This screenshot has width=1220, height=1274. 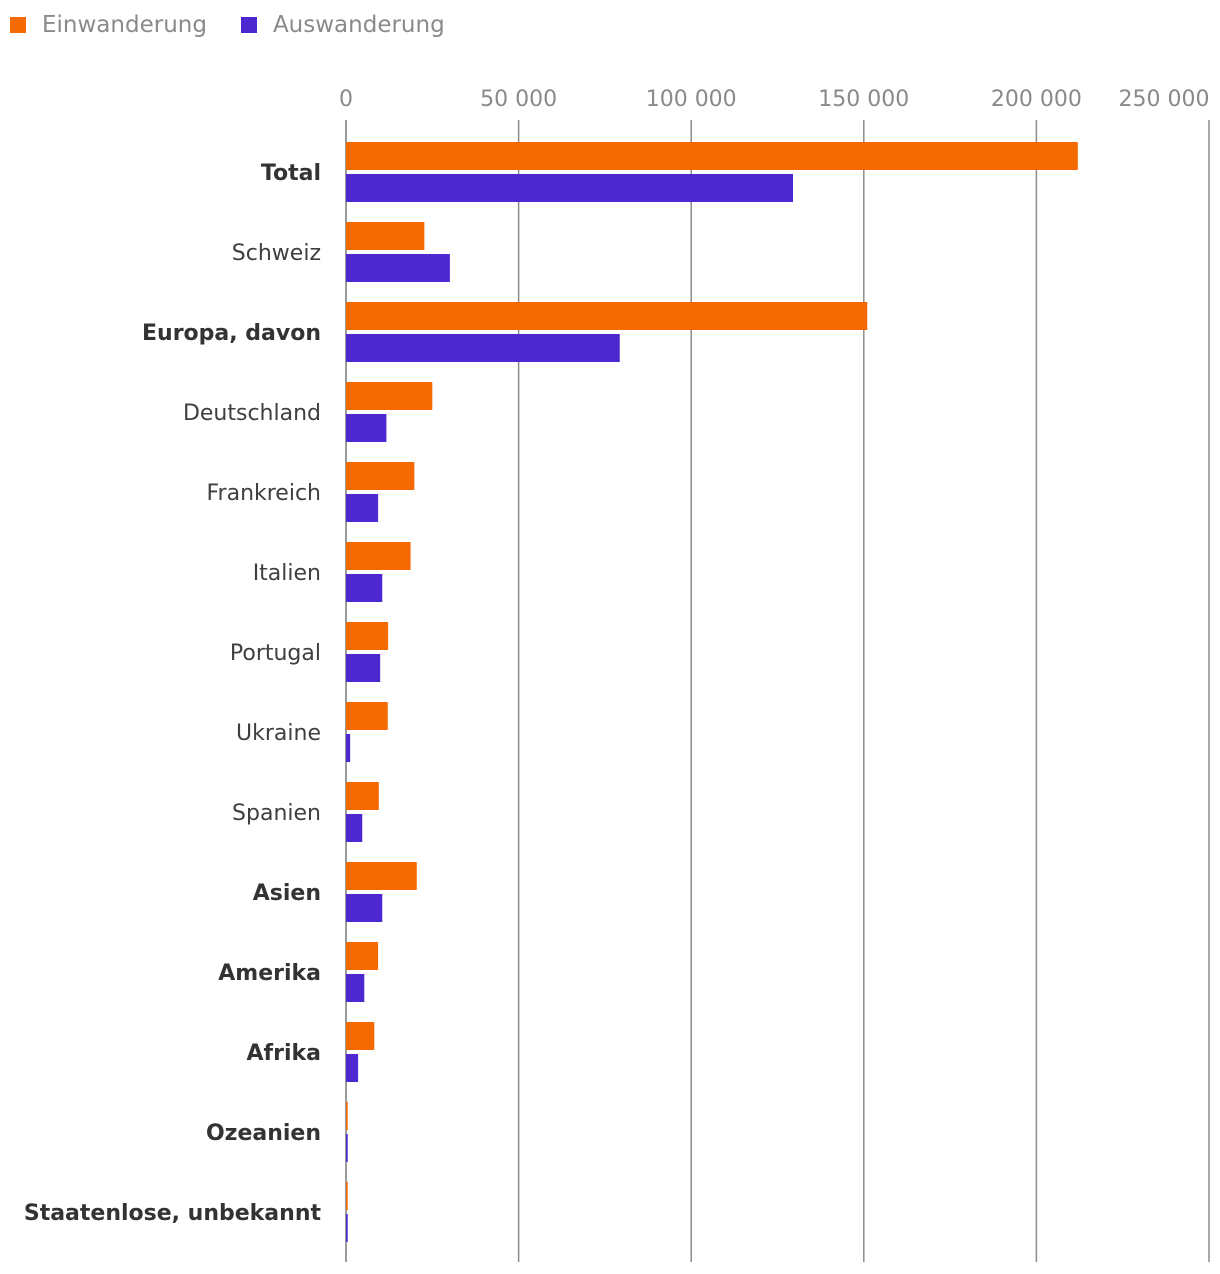 I want to click on legend-swatch-einwanderung, so click(x=18, y=25).